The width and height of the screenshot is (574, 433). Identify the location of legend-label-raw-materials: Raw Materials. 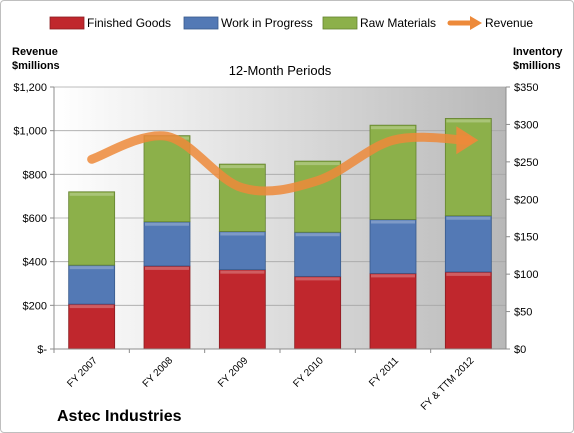
(398, 23).